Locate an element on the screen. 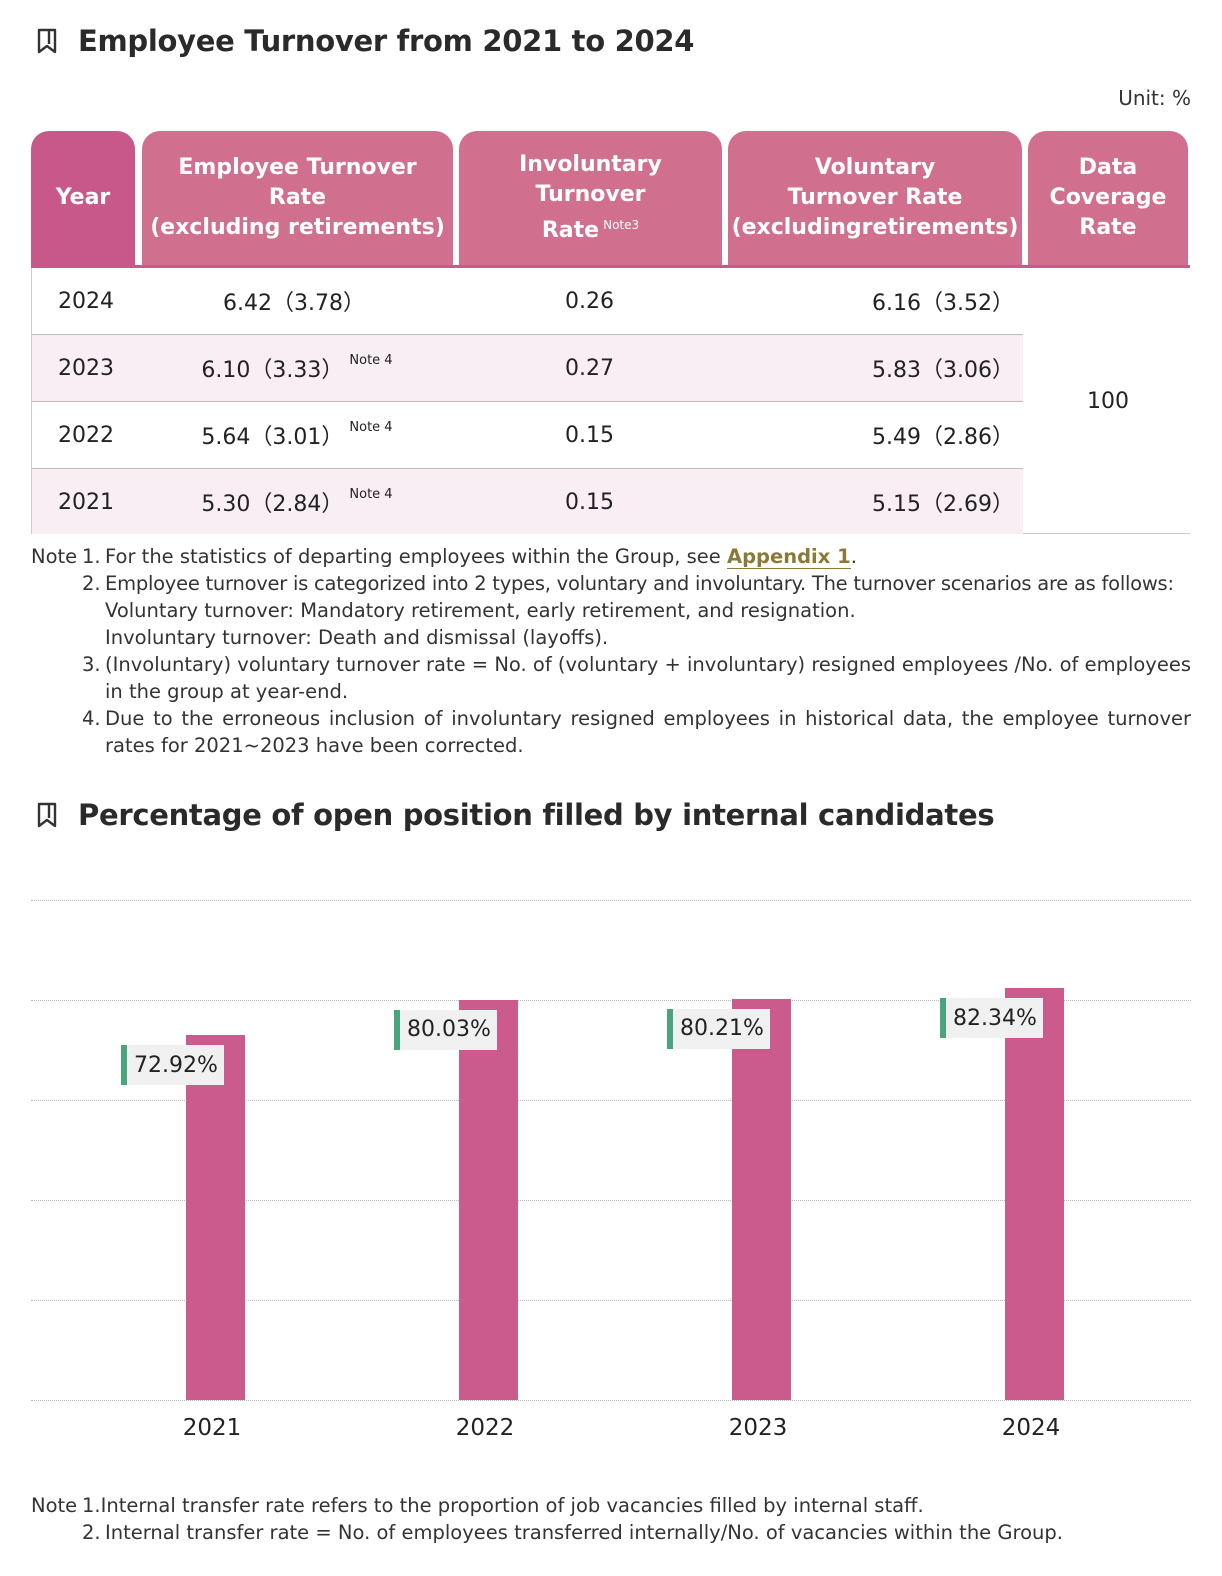 The width and height of the screenshot is (1222, 1576). cell-voluntary-rate: 6.16（3.52） is located at coordinates (943, 303).